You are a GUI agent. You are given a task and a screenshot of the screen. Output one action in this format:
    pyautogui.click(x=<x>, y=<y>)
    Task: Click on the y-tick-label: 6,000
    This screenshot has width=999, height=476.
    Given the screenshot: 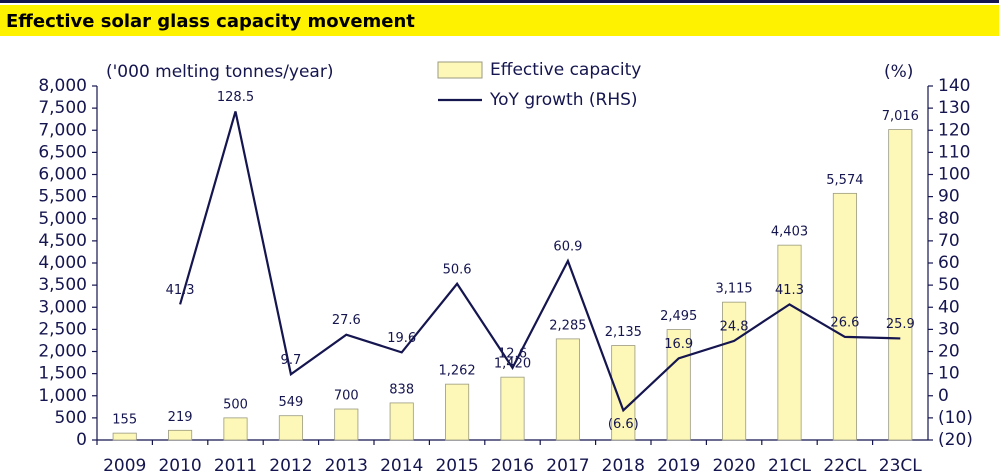 What is the action you would take?
    pyautogui.click(x=62, y=175)
    